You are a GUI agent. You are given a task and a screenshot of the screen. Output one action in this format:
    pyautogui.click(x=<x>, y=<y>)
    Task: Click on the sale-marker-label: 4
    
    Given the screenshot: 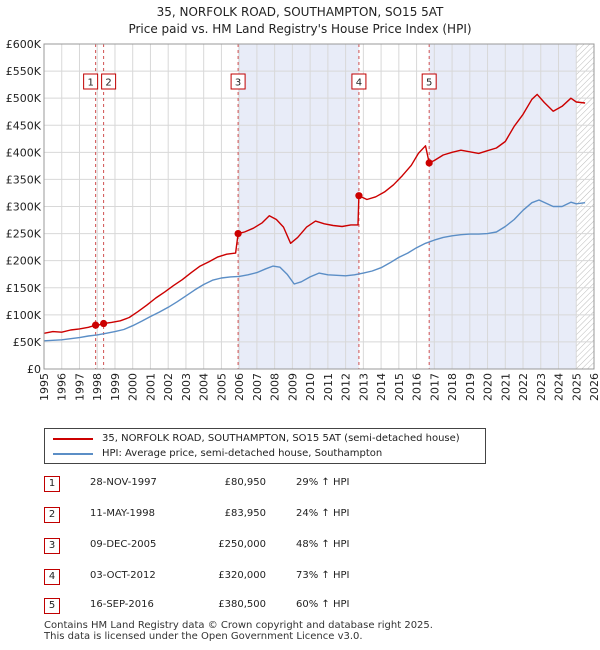 What is the action you would take?
    pyautogui.click(x=359, y=83)
    